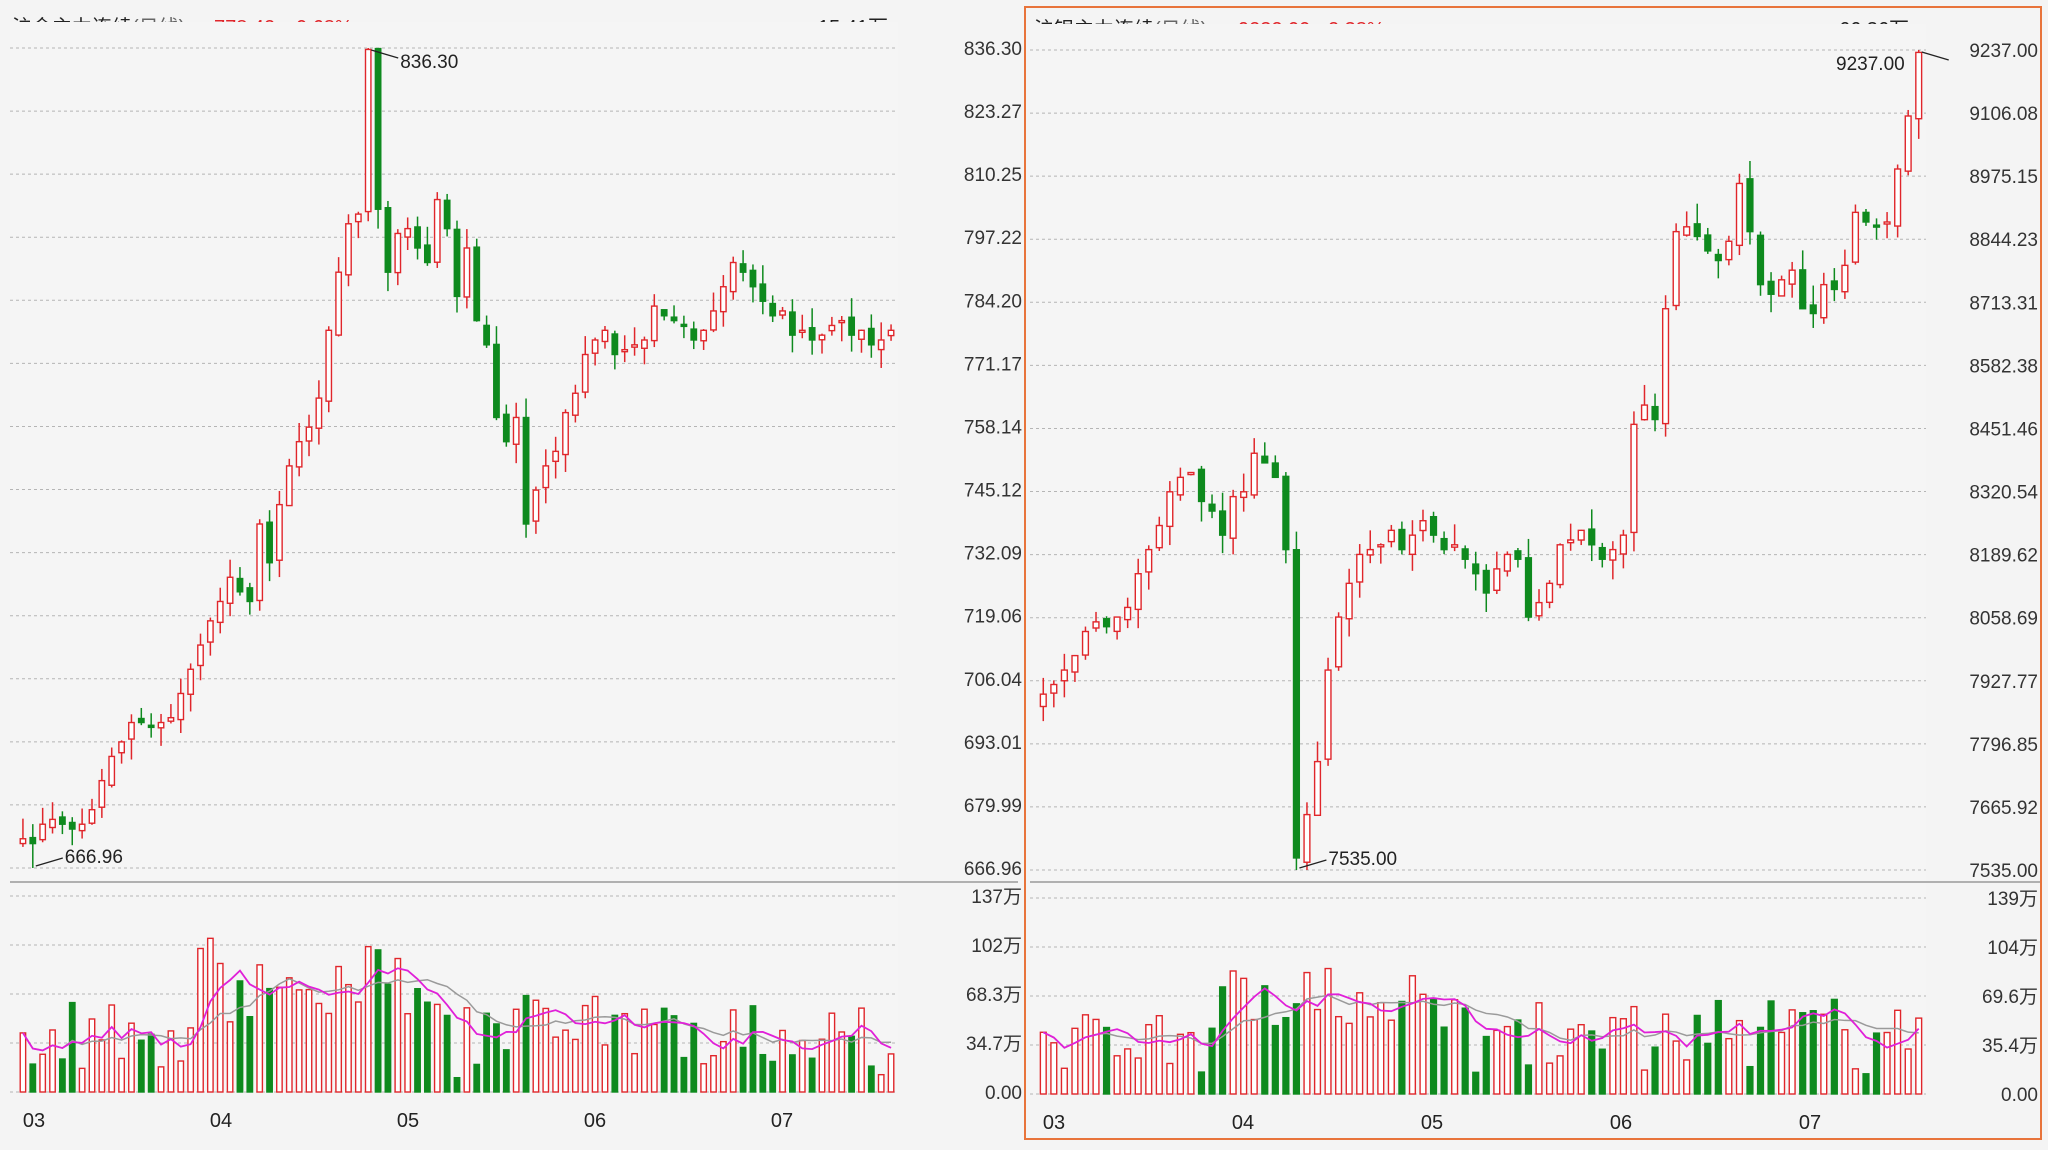 This screenshot has height=1150, width=2048. I want to click on low-arrow, so click(1313, 864).